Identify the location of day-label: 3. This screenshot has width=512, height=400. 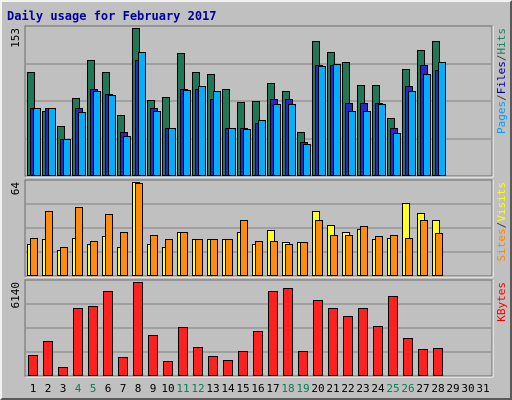
(63, 388).